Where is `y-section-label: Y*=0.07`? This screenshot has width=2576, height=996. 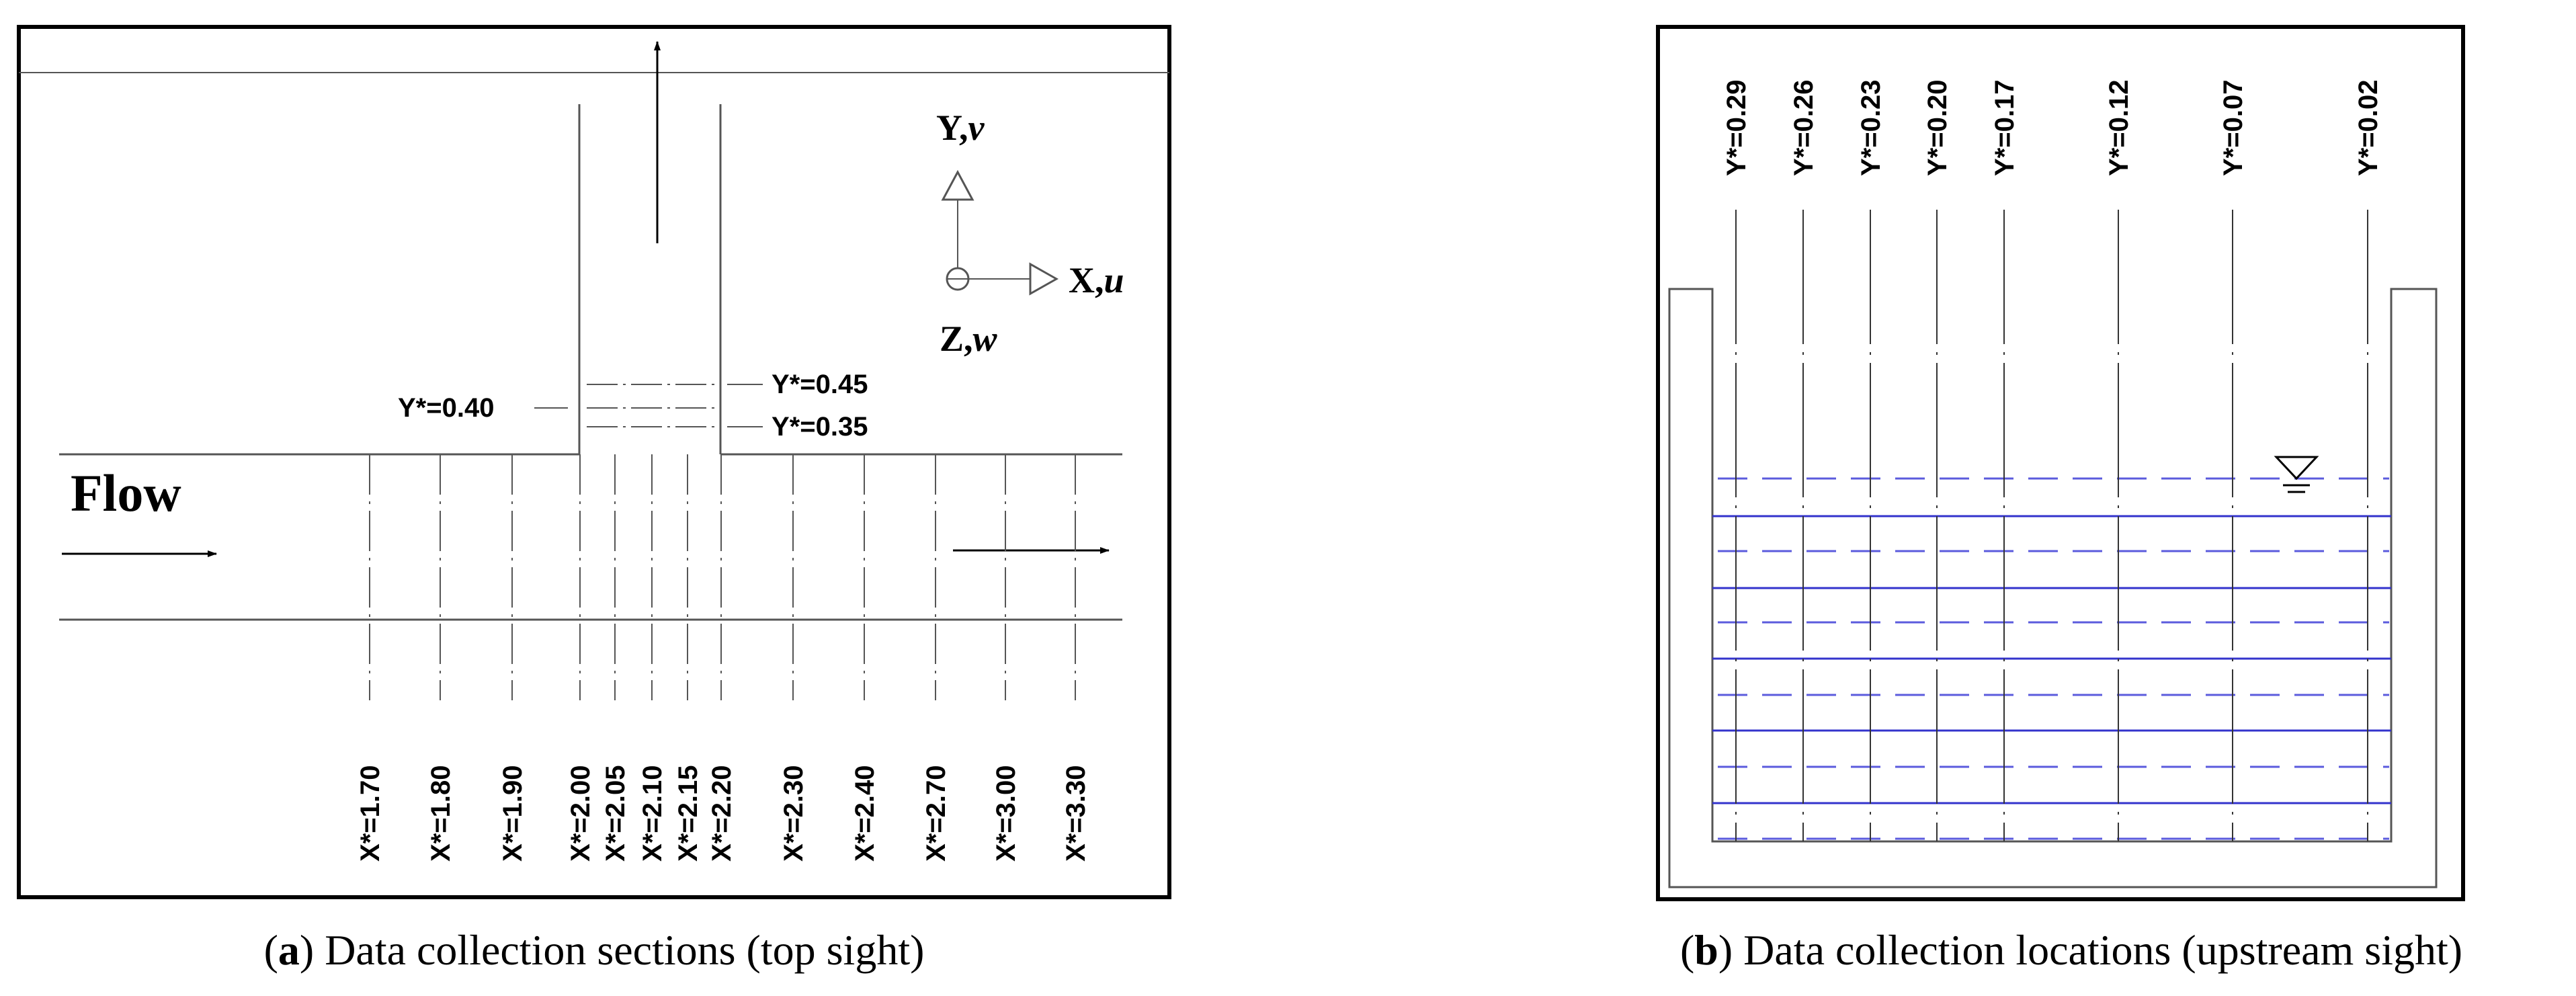
y-section-label: Y*=0.07 is located at coordinates (2233, 128).